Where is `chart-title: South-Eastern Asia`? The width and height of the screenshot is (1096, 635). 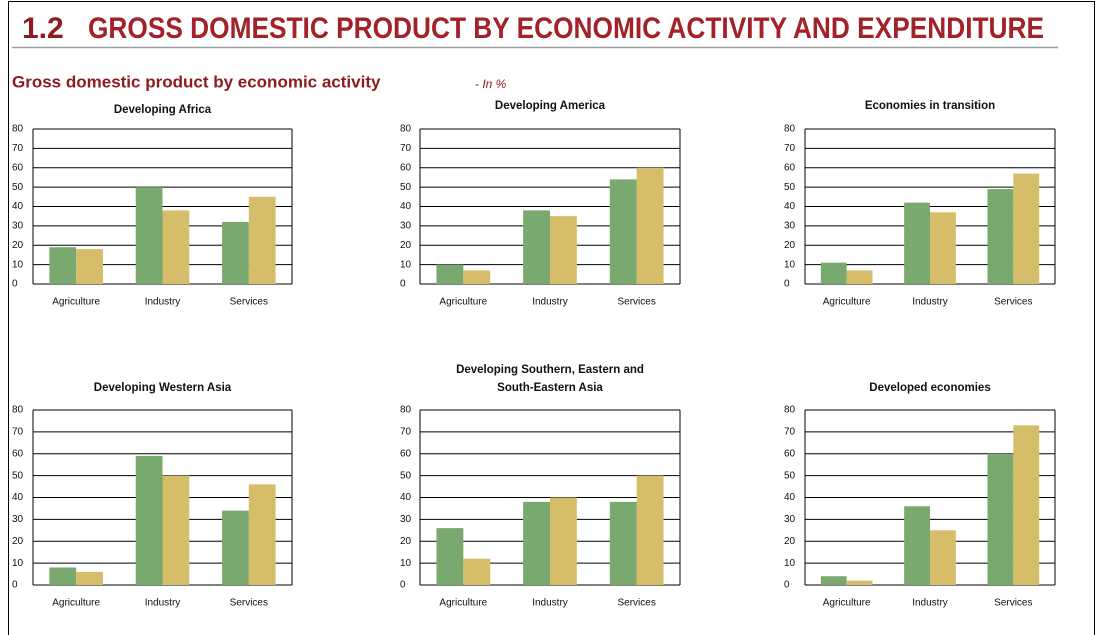
chart-title: South-Eastern Asia is located at coordinates (550, 388).